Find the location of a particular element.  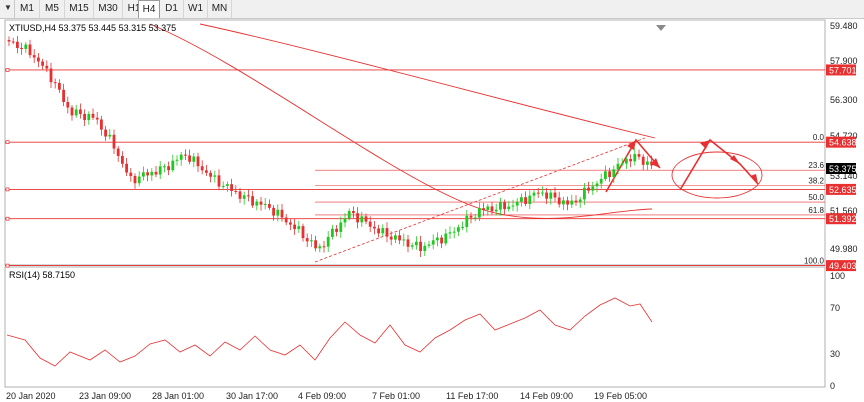

price-tick: 56.300 is located at coordinates (844, 100).